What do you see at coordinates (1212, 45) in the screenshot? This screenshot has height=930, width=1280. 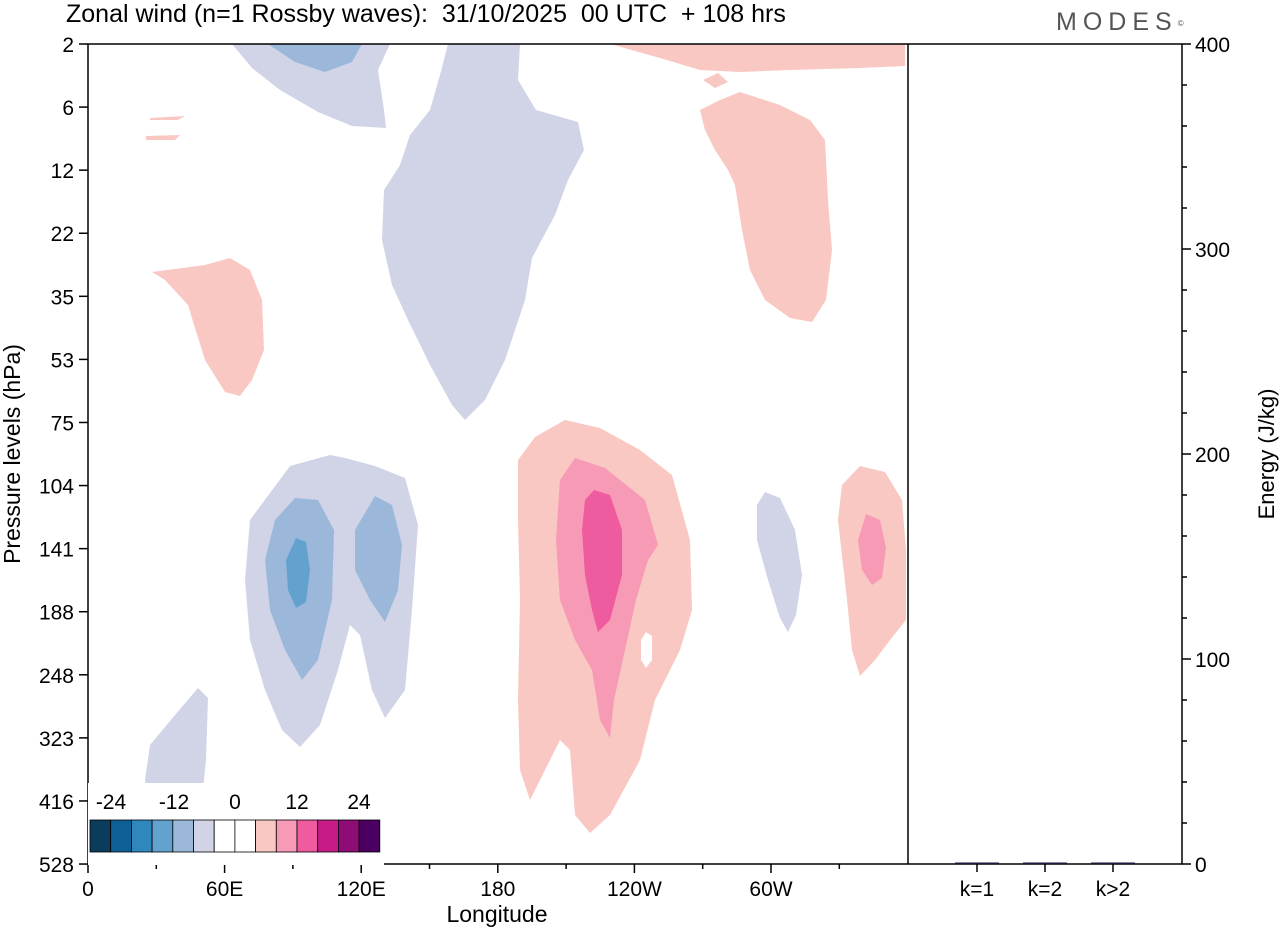 I see `energy-tick-label: 400` at bounding box center [1212, 45].